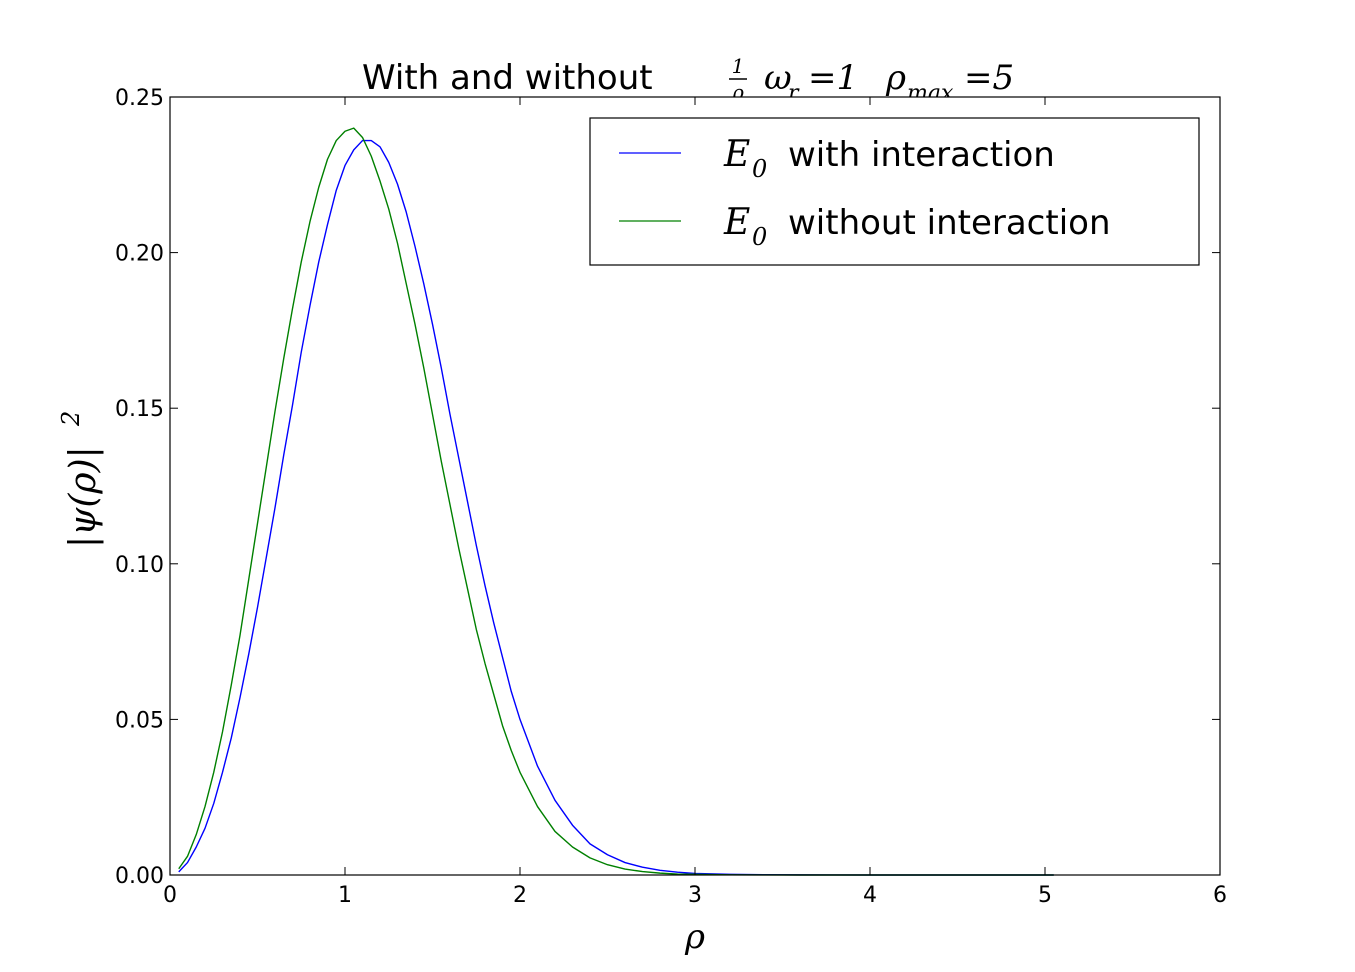 Image resolution: width=1355 pixels, height=972 pixels. I want to click on title-frac-numerator: 1, so click(738, 66).